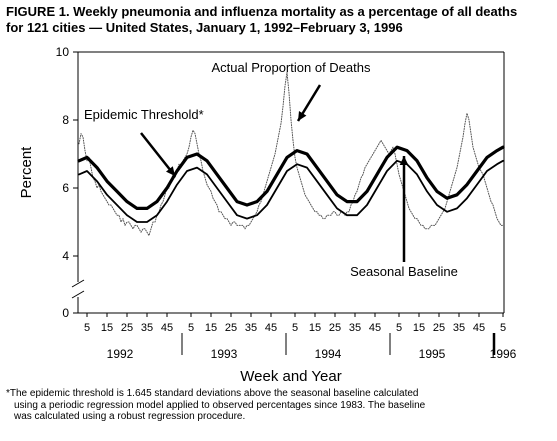  Describe the element at coordinates (158, 154) in the screenshot. I see `annotation-arrow-shaft` at that location.